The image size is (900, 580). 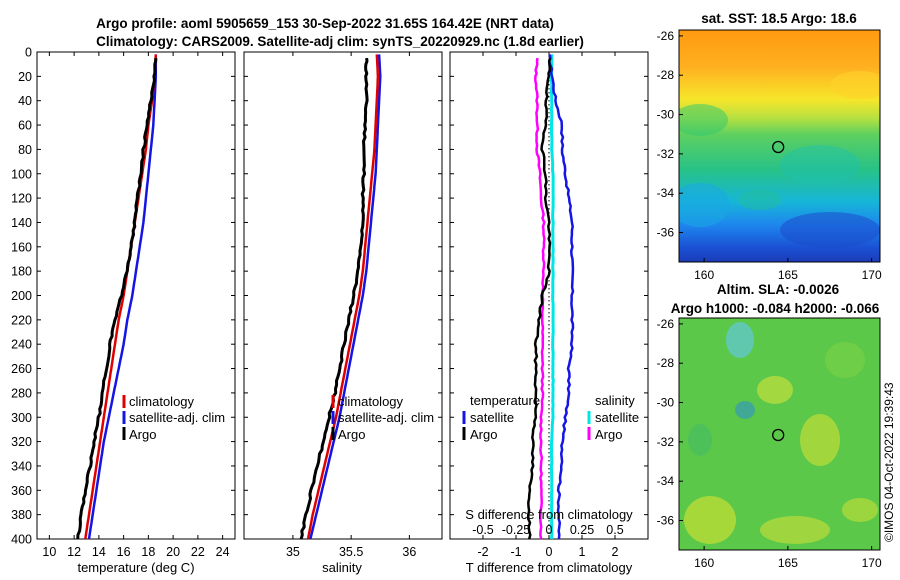 What do you see at coordinates (516, 530) in the screenshot?
I see `s-tick-label: -0.25` at bounding box center [516, 530].